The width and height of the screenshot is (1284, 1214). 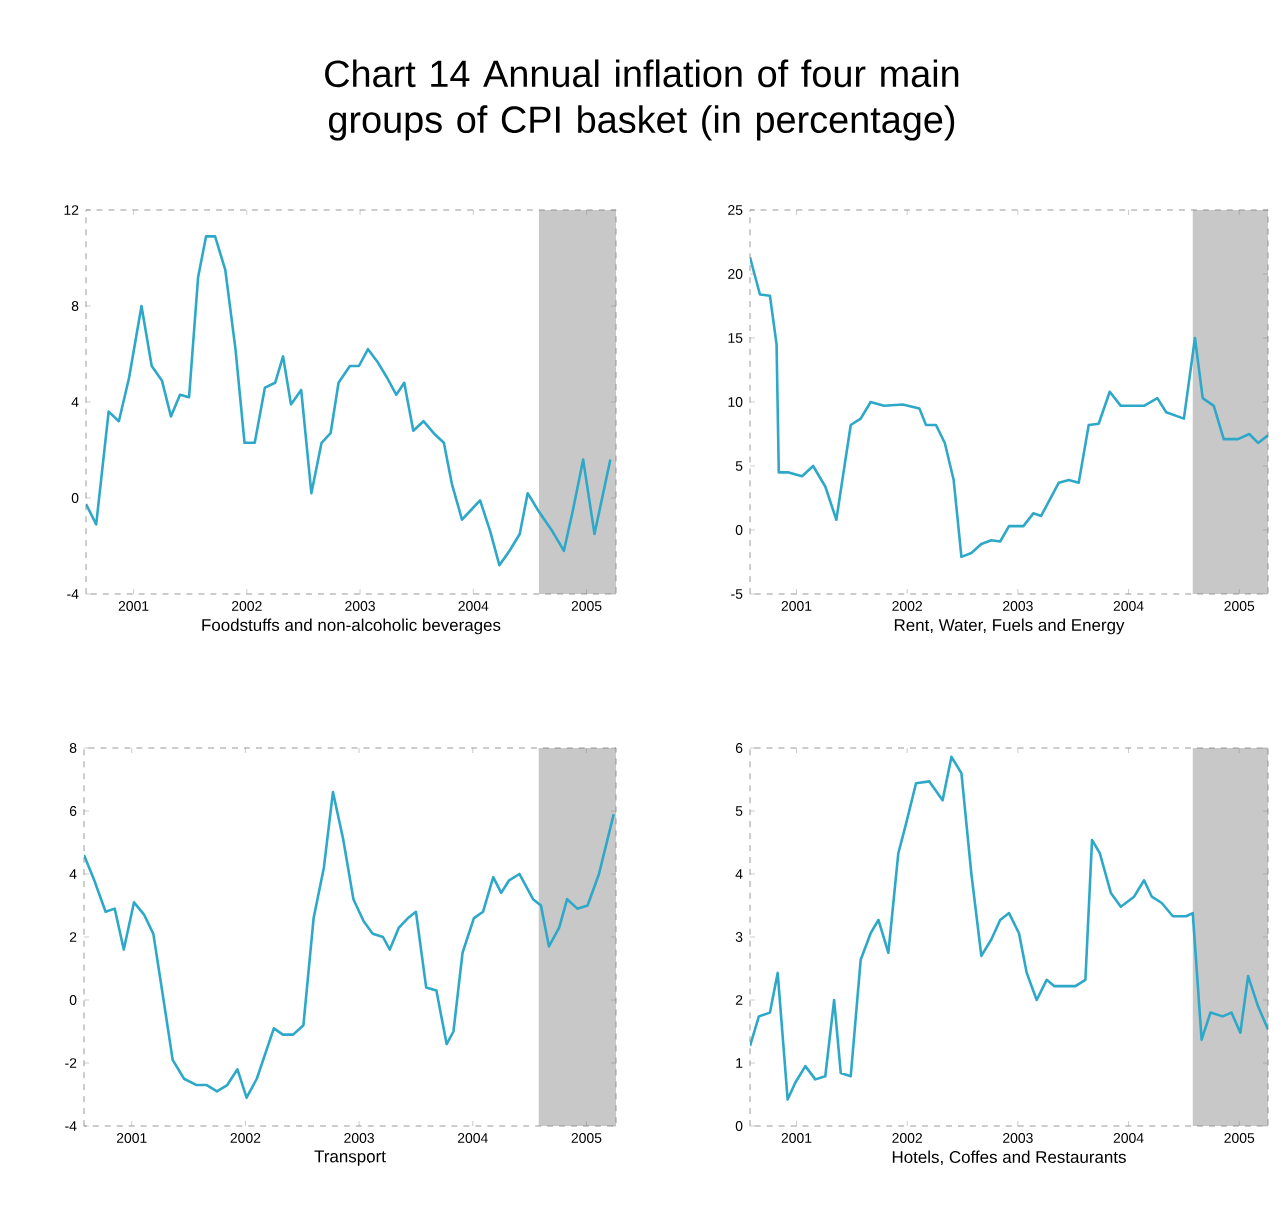 What do you see at coordinates (642, 100) in the screenshot?
I see `chart-title: Chart 14 Annual inflation of four main groups of CPI basket (in percentage)` at bounding box center [642, 100].